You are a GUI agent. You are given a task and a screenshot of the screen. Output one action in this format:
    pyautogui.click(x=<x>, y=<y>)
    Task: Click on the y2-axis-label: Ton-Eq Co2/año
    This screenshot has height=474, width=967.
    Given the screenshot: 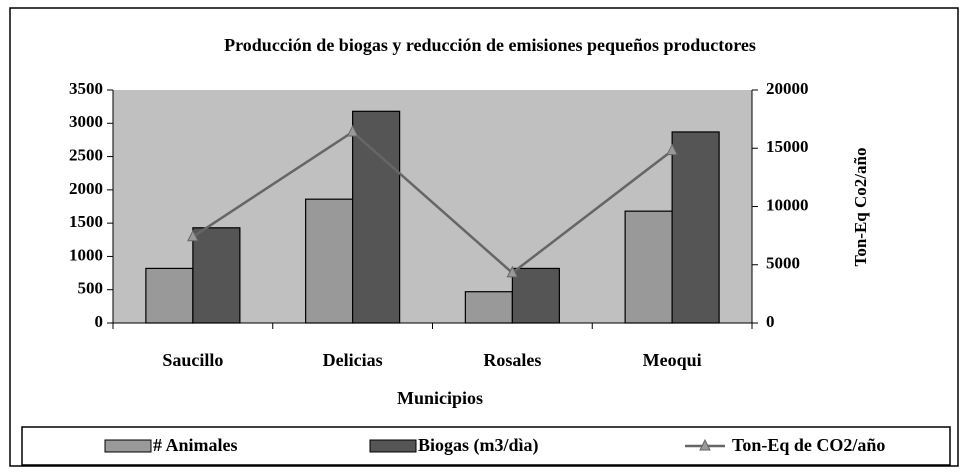 What is the action you would take?
    pyautogui.click(x=860, y=207)
    